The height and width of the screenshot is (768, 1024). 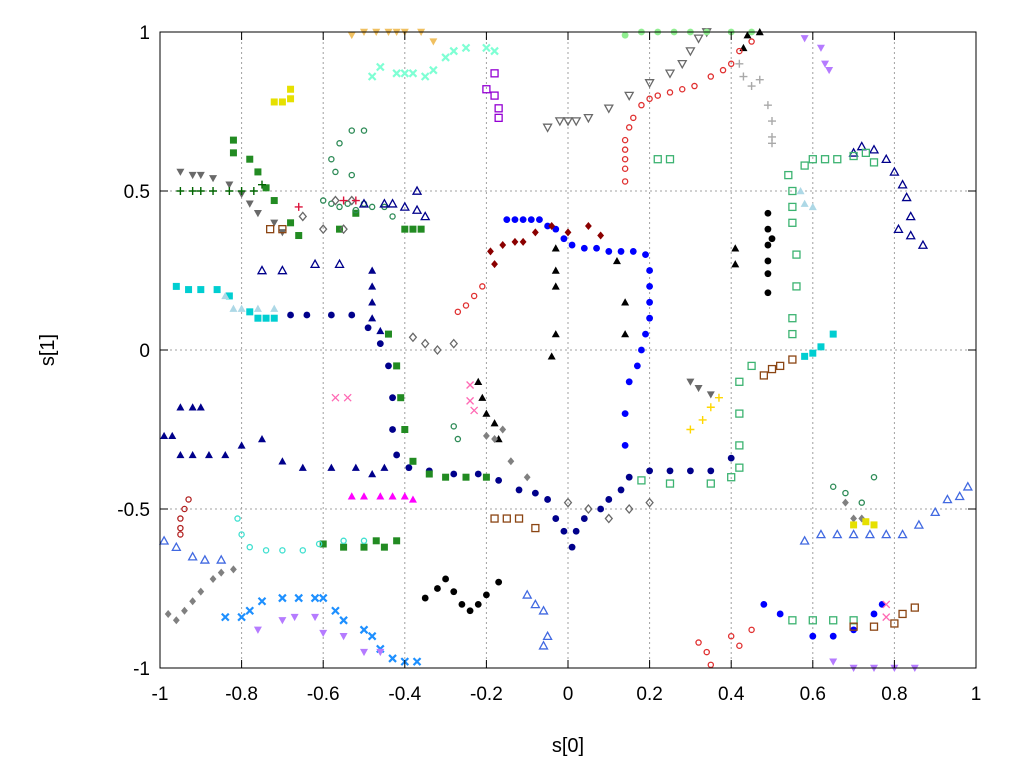 What do you see at coordinates (568, 694) in the screenshot?
I see `x-tick-label: 0` at bounding box center [568, 694].